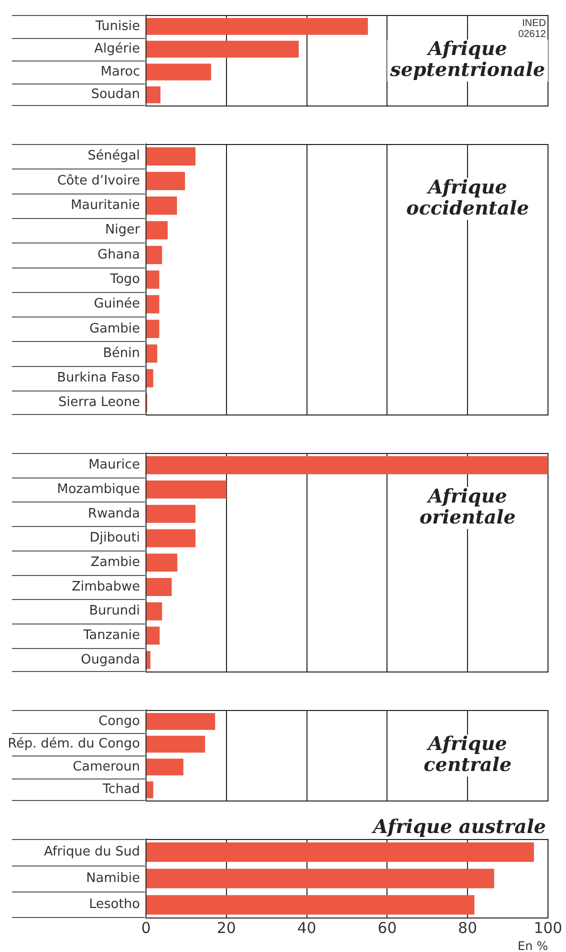 The height and width of the screenshot is (952, 566). I want to click on y-tick-label: Niger, so click(123, 230).